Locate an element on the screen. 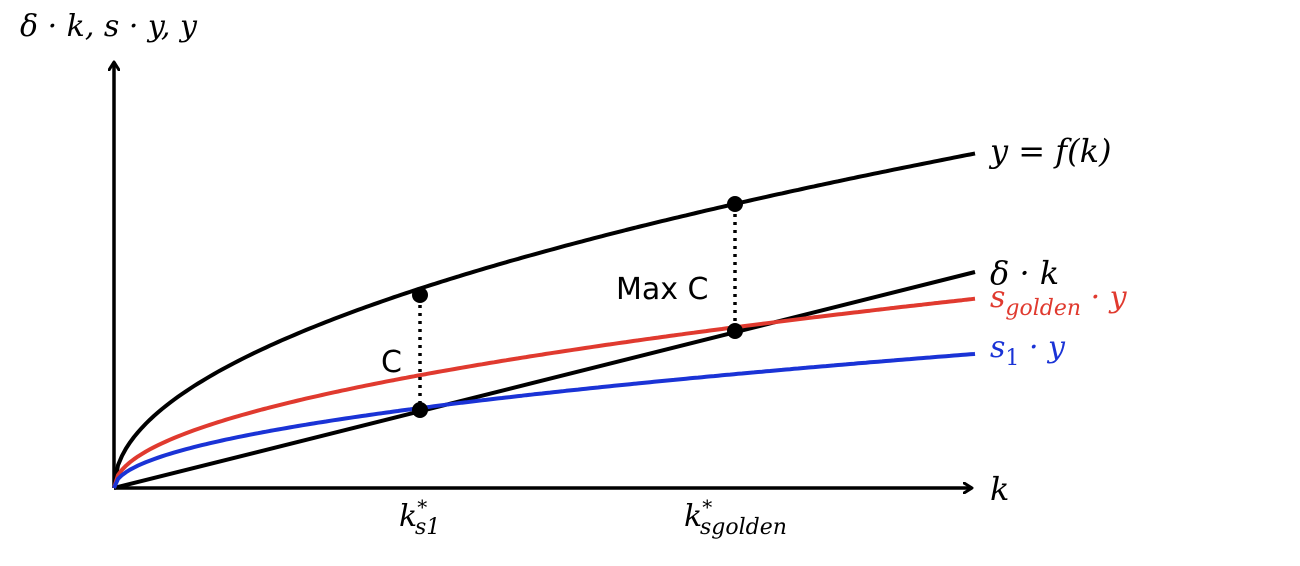 This screenshot has width=1300, height=566. depreciation-label: δ · k is located at coordinates (1024, 273).